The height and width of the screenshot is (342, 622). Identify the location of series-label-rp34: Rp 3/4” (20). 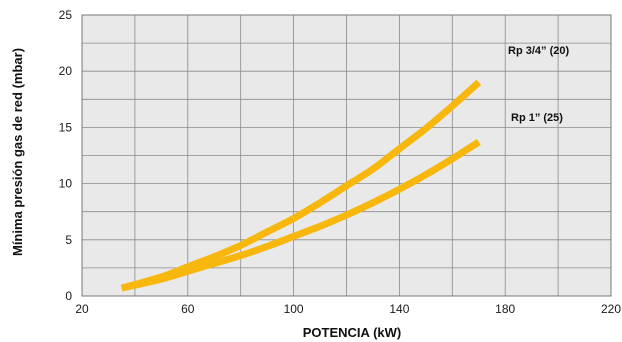
(538, 51).